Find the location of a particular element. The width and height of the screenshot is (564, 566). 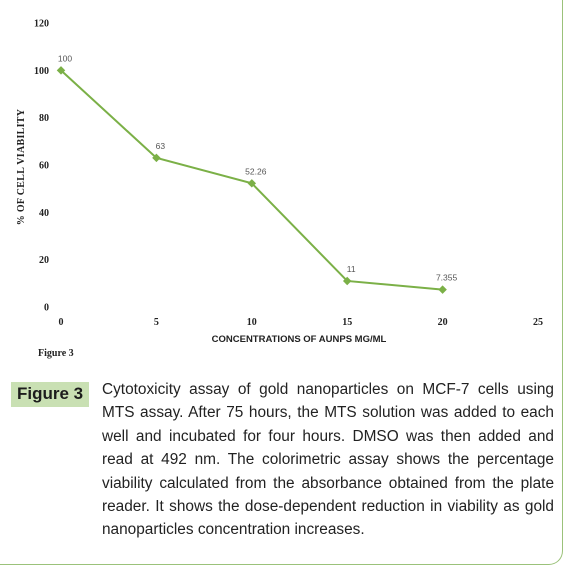

y-tick-label: 40 is located at coordinates (44, 213).